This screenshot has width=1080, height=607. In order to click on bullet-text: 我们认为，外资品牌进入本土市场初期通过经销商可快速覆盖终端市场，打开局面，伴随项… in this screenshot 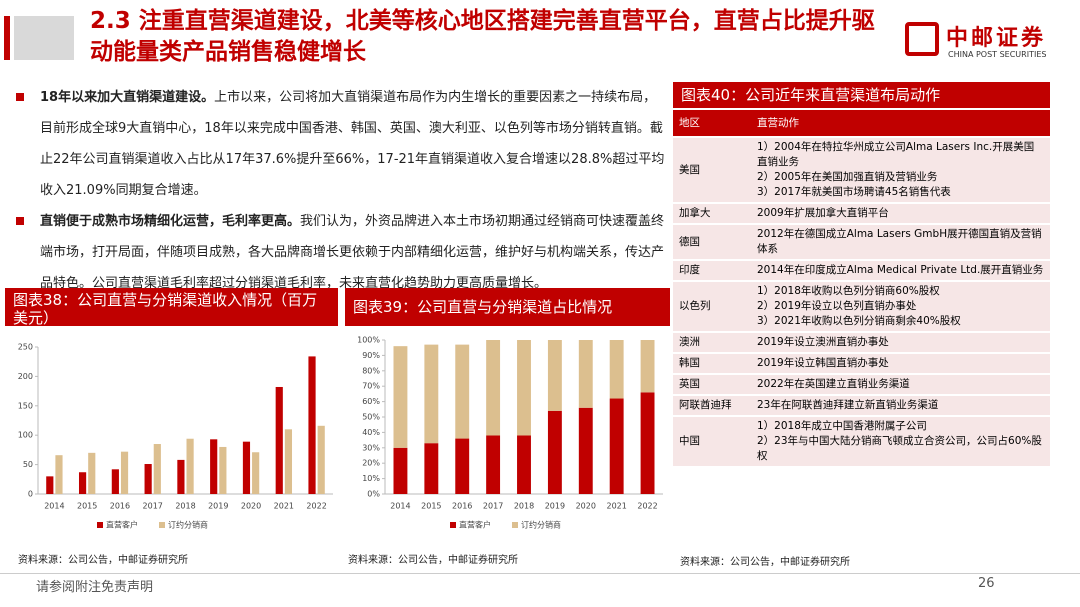, I will do `click(352, 252)`.